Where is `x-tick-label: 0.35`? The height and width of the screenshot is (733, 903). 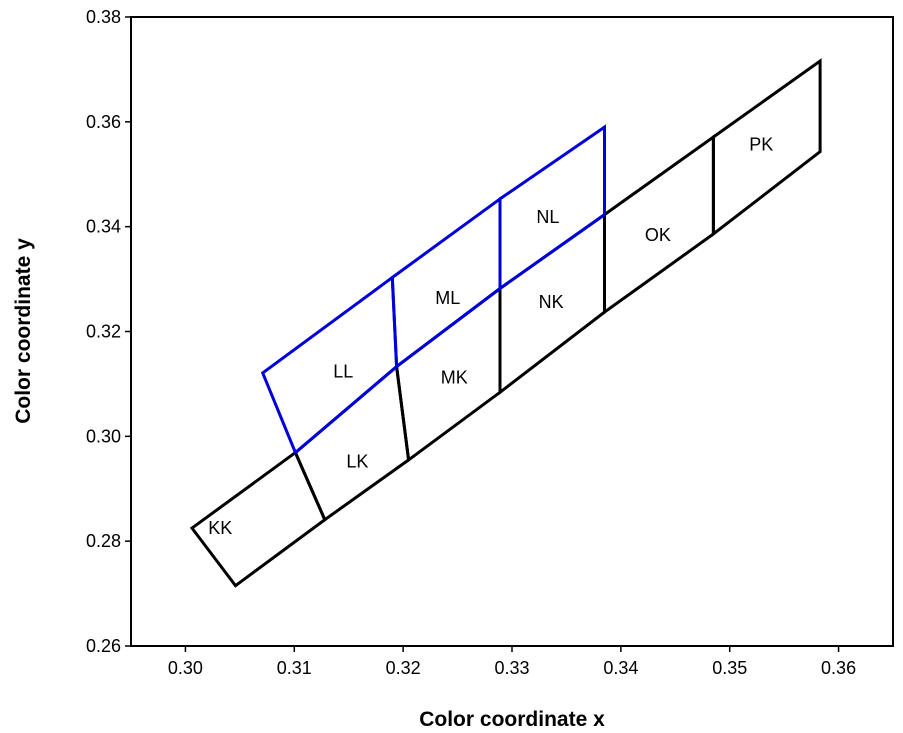
x-tick-label: 0.35 is located at coordinates (729, 668).